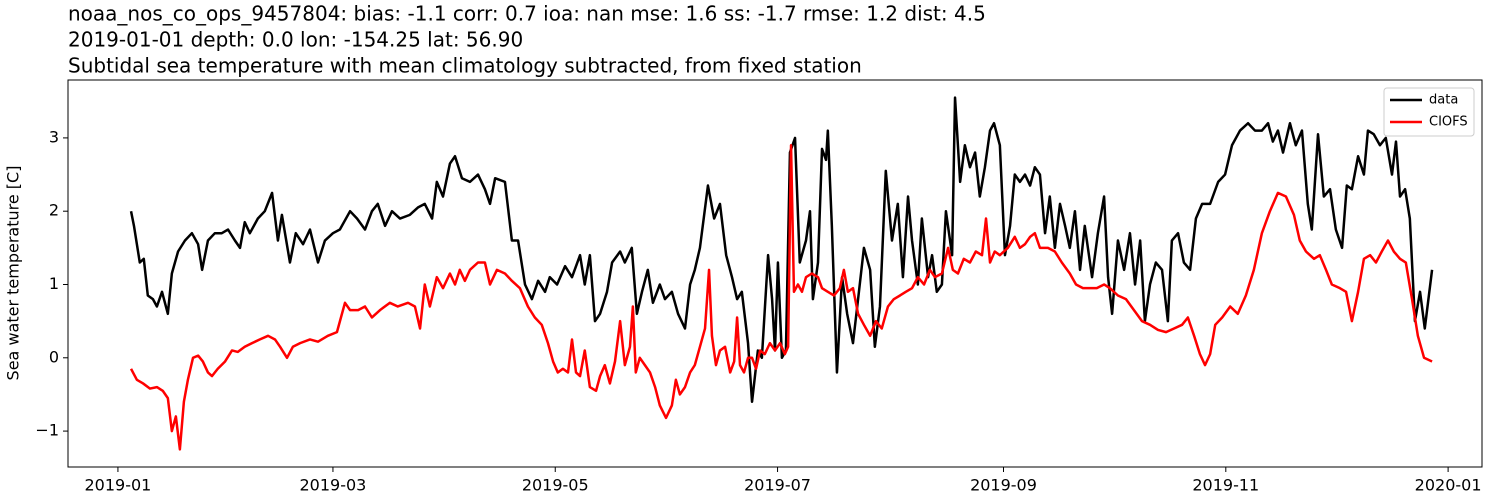 This screenshot has width=1500, height=500. I want to click on x-tick-label: 2019-07, so click(777, 485).